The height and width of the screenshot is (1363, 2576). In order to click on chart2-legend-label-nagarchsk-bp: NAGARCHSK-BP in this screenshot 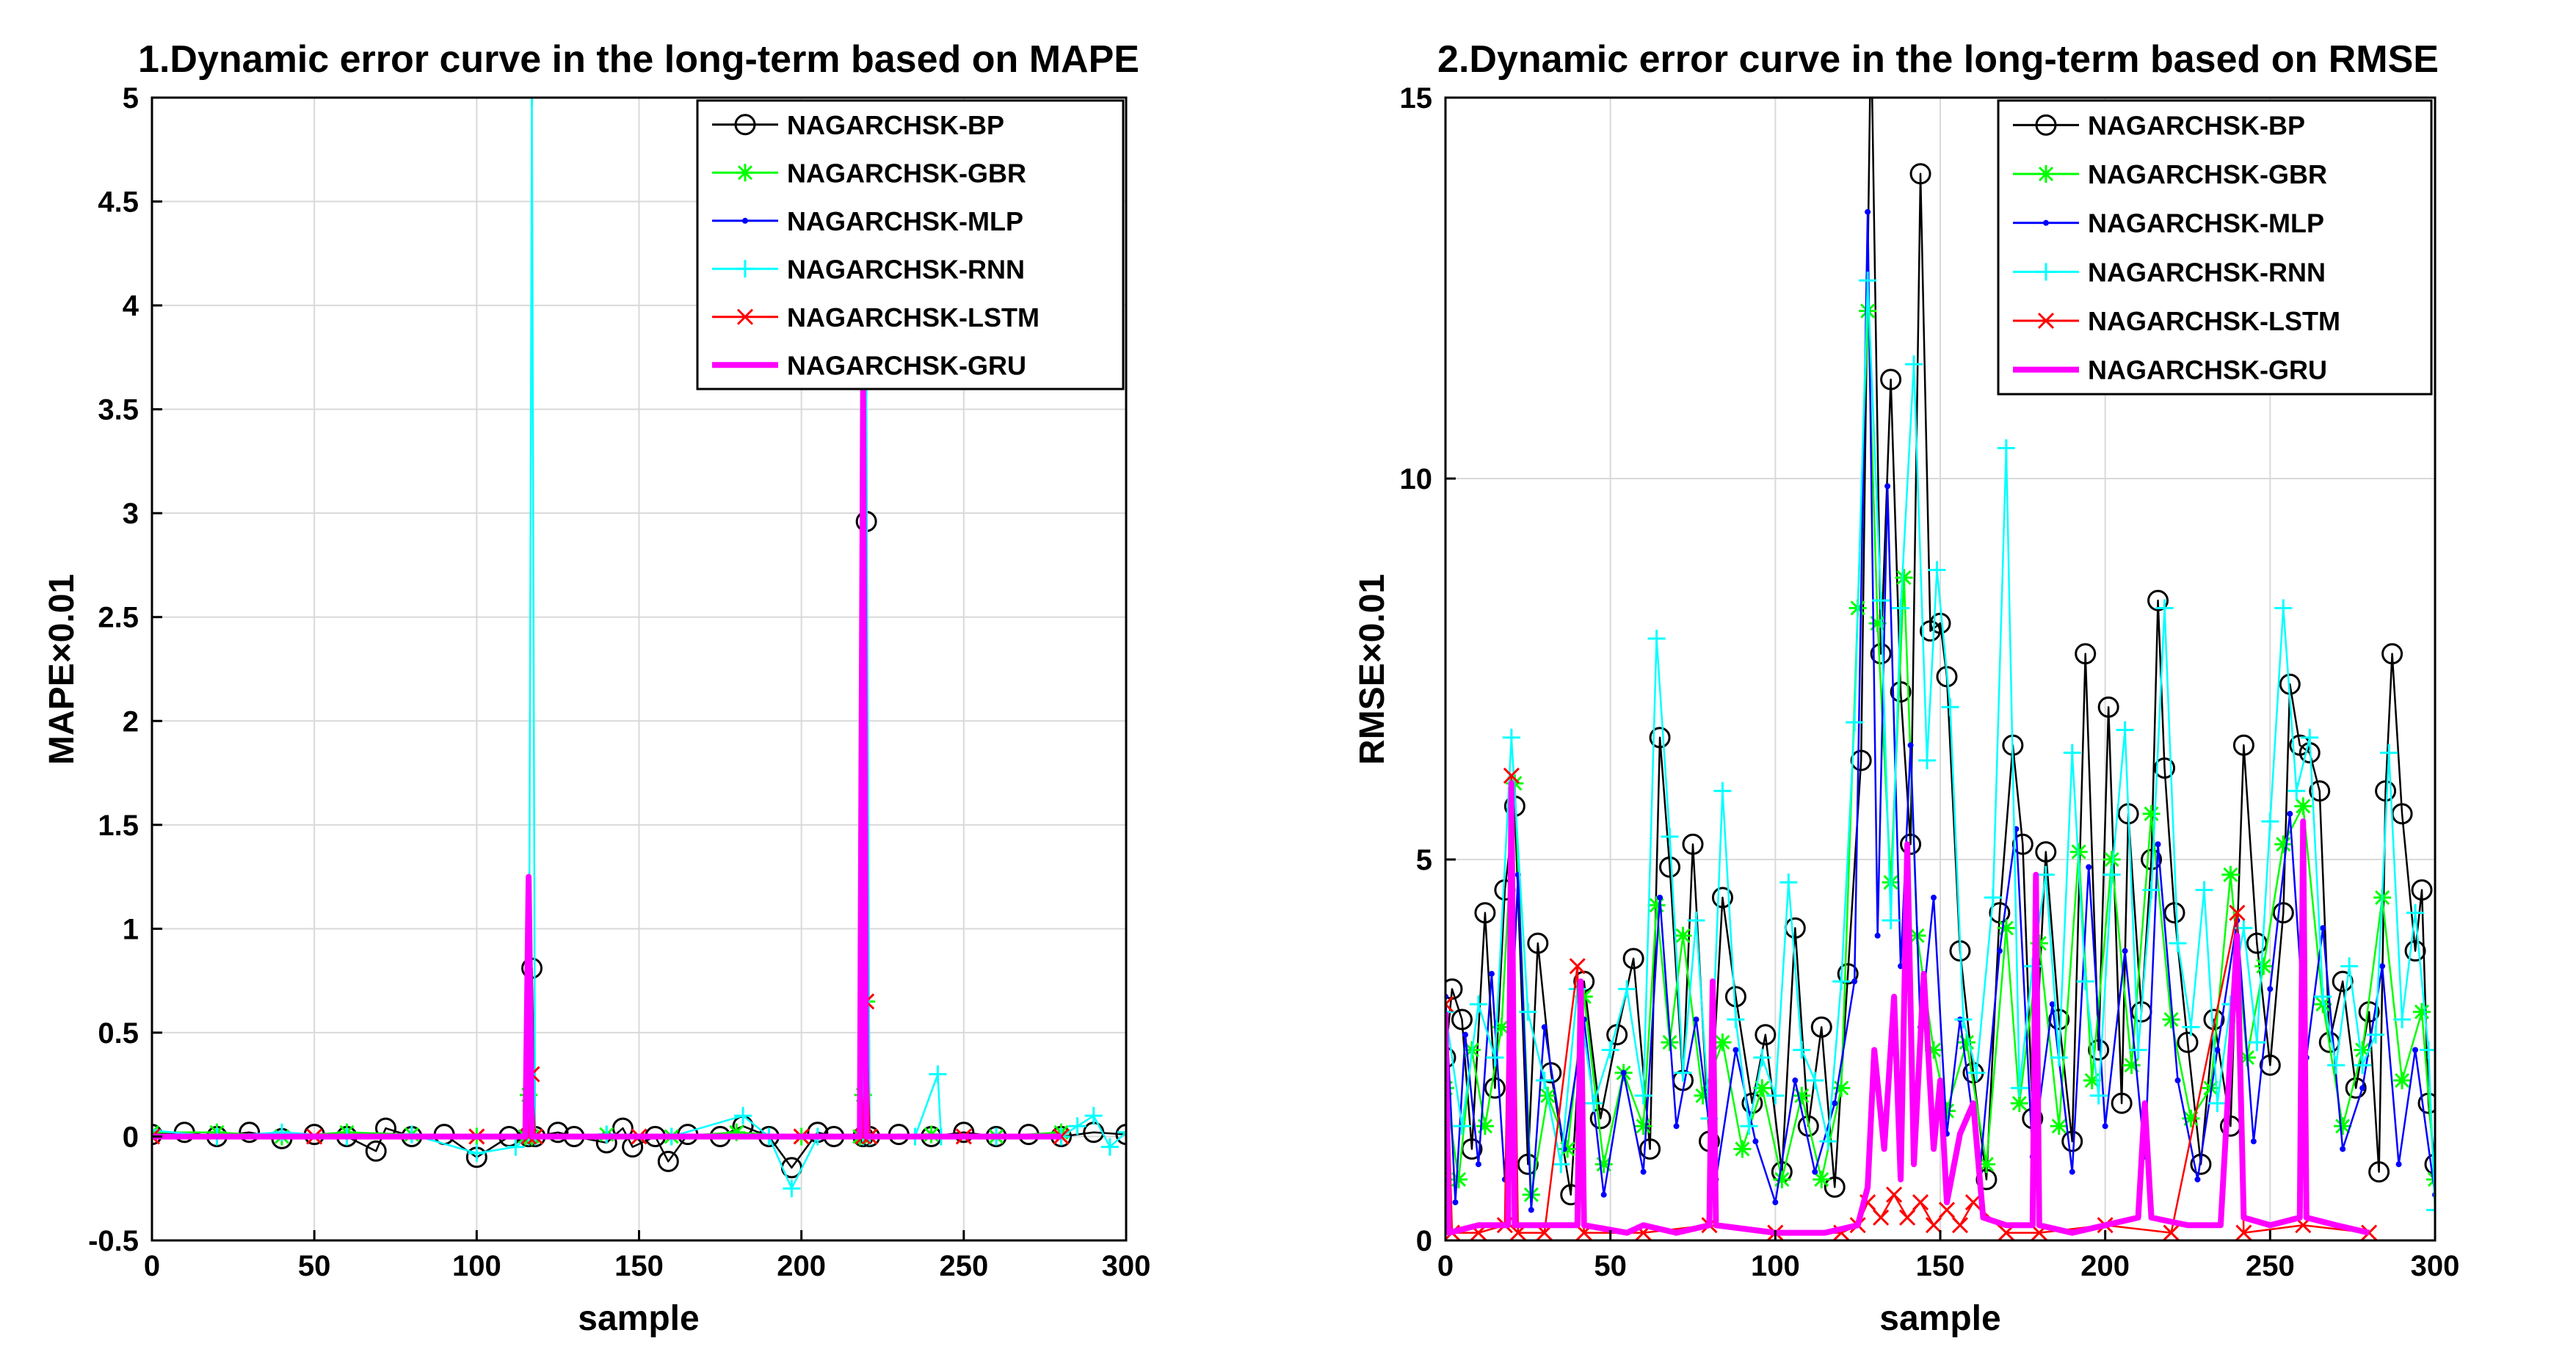, I will do `click(2197, 125)`.